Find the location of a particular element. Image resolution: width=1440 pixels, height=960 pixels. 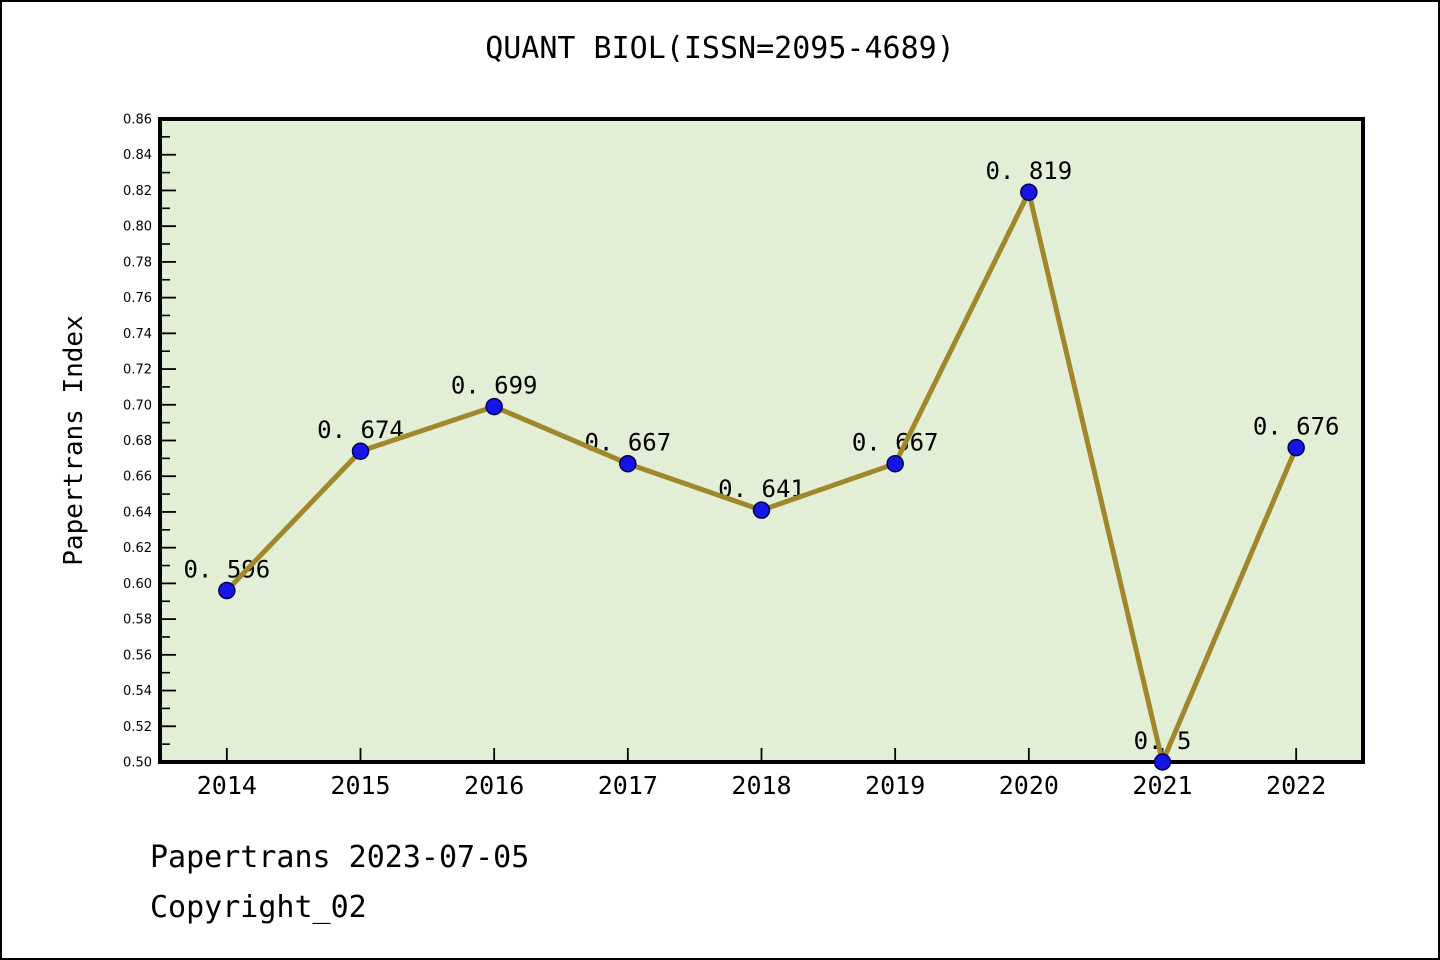

y-axis-tick-label: 0.56 is located at coordinates (137, 655).